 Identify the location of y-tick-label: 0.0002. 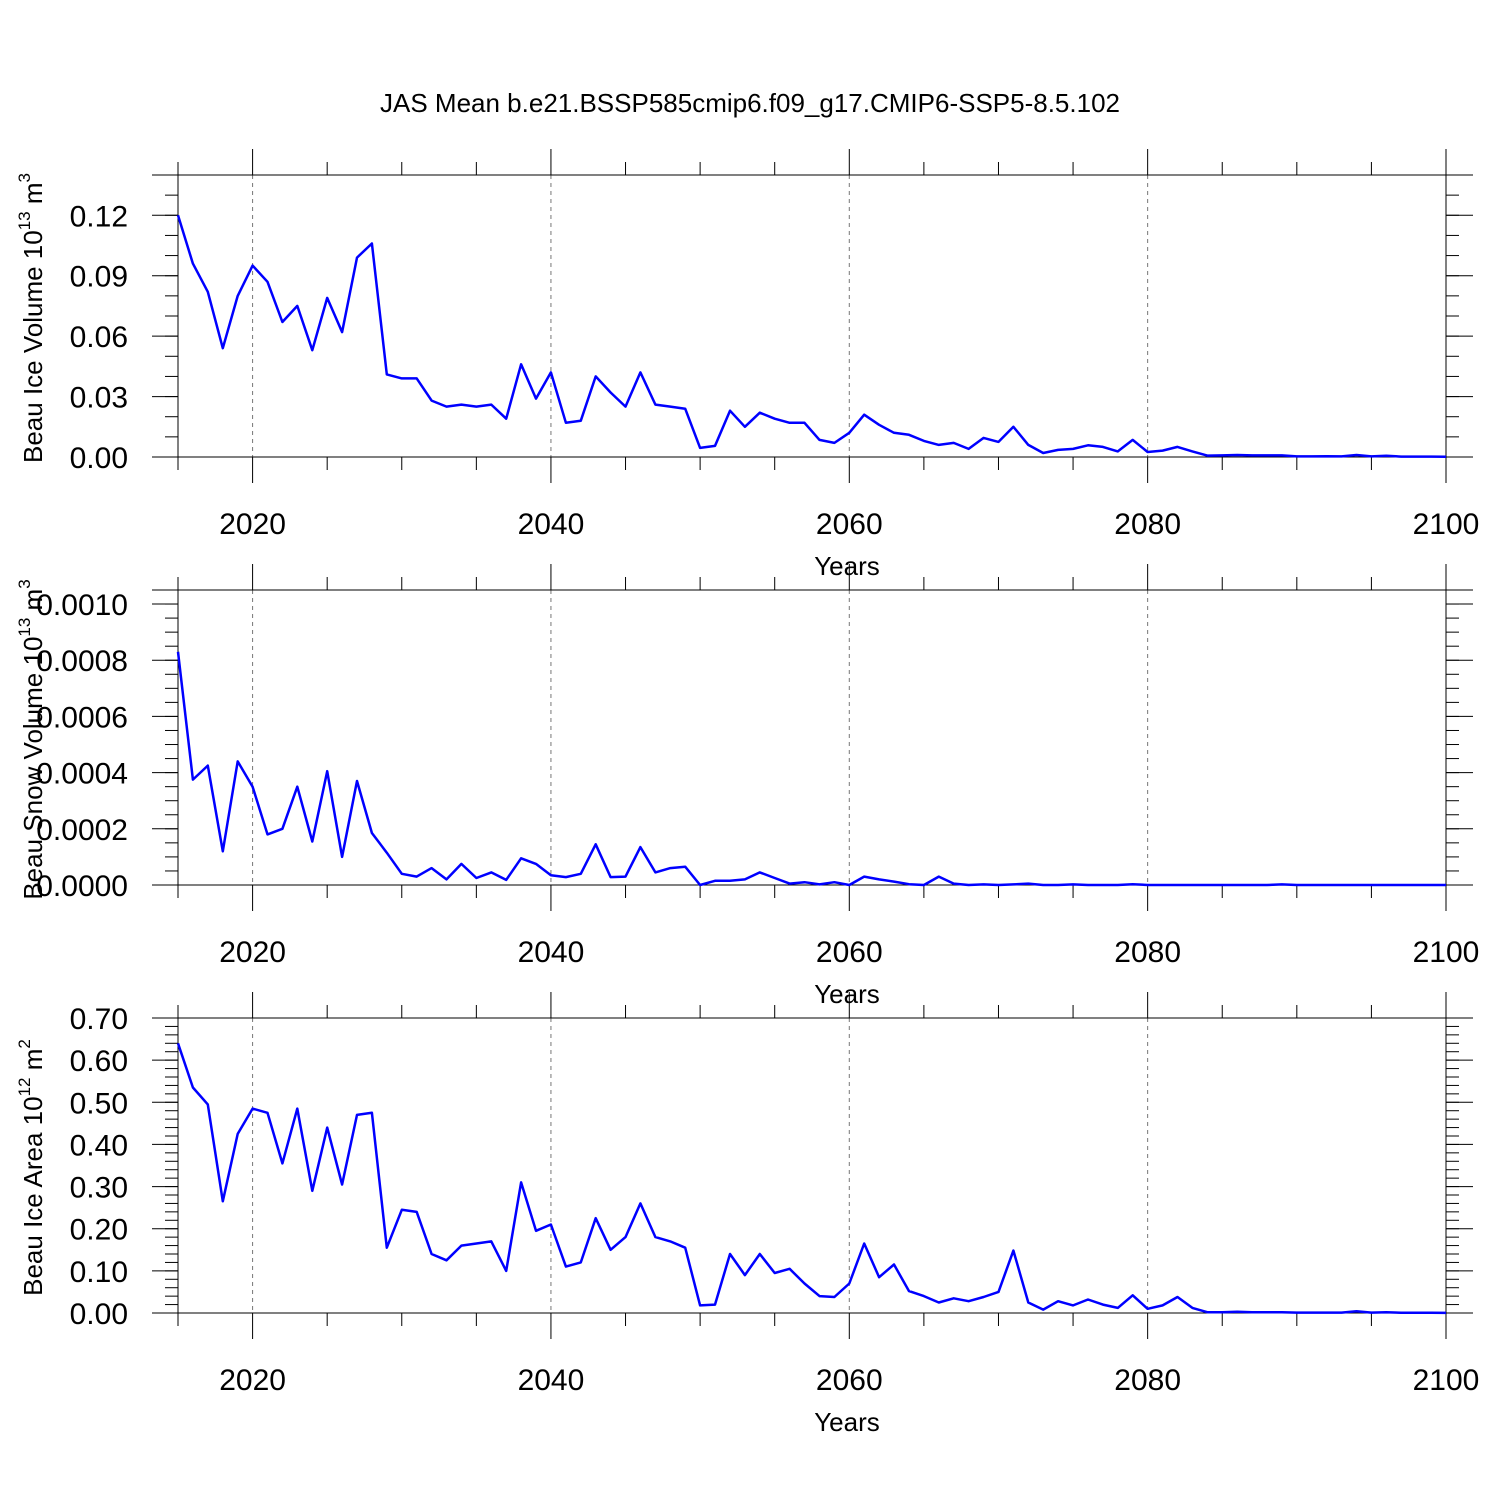
(82, 830).